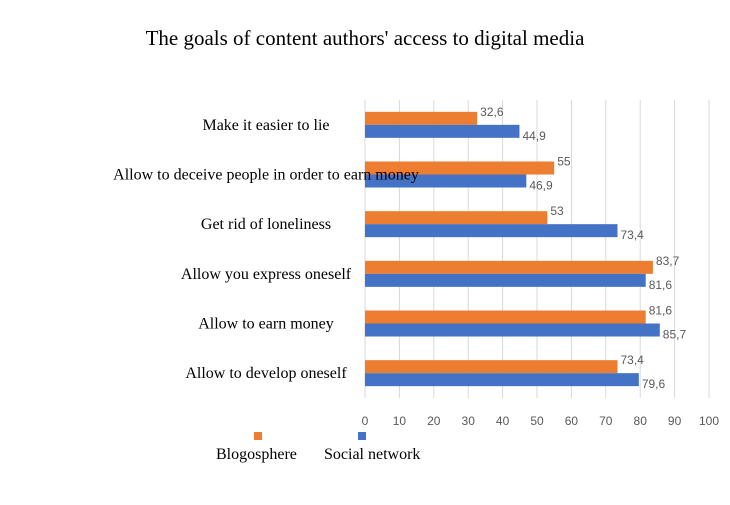 The height and width of the screenshot is (505, 730). What do you see at coordinates (557, 211) in the screenshot?
I see `data-label: 53` at bounding box center [557, 211].